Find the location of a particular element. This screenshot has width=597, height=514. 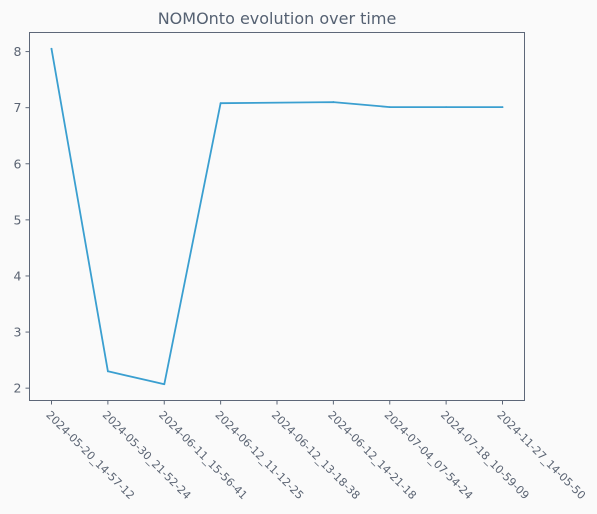

y-tick-label: 5 is located at coordinates (18, 219).